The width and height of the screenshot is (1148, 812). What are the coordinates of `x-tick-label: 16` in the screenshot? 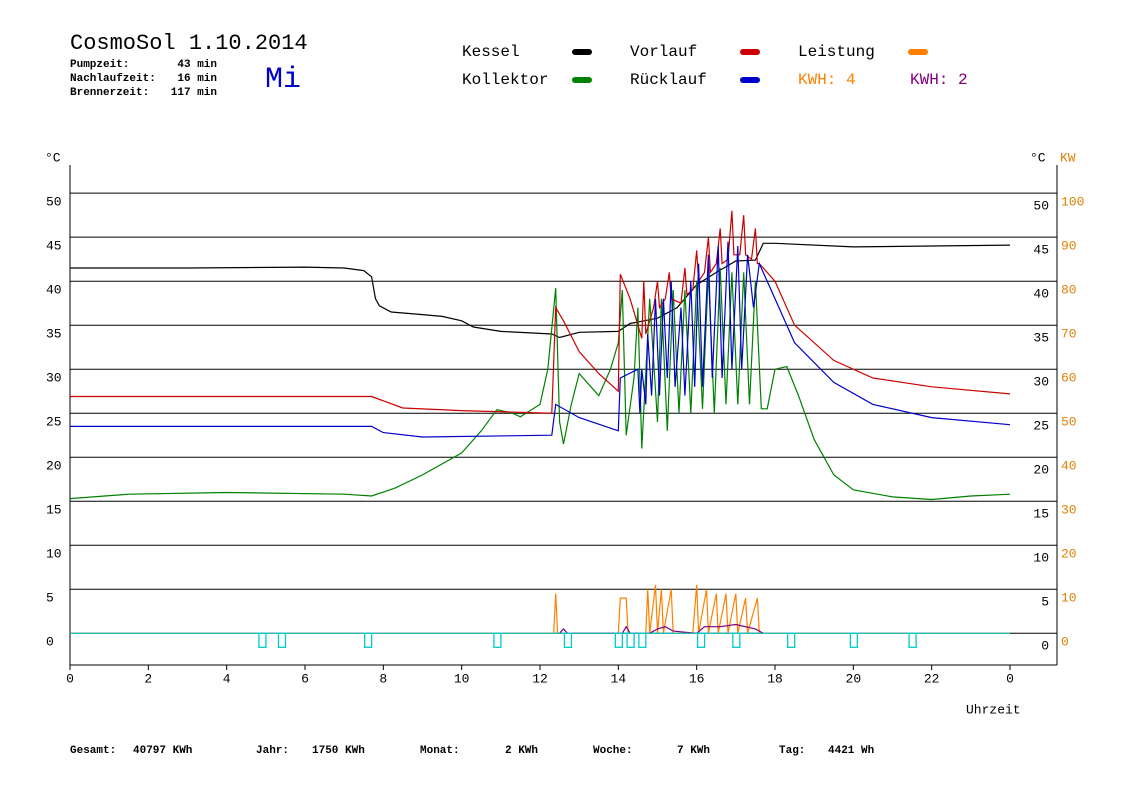 It's located at (697, 678).